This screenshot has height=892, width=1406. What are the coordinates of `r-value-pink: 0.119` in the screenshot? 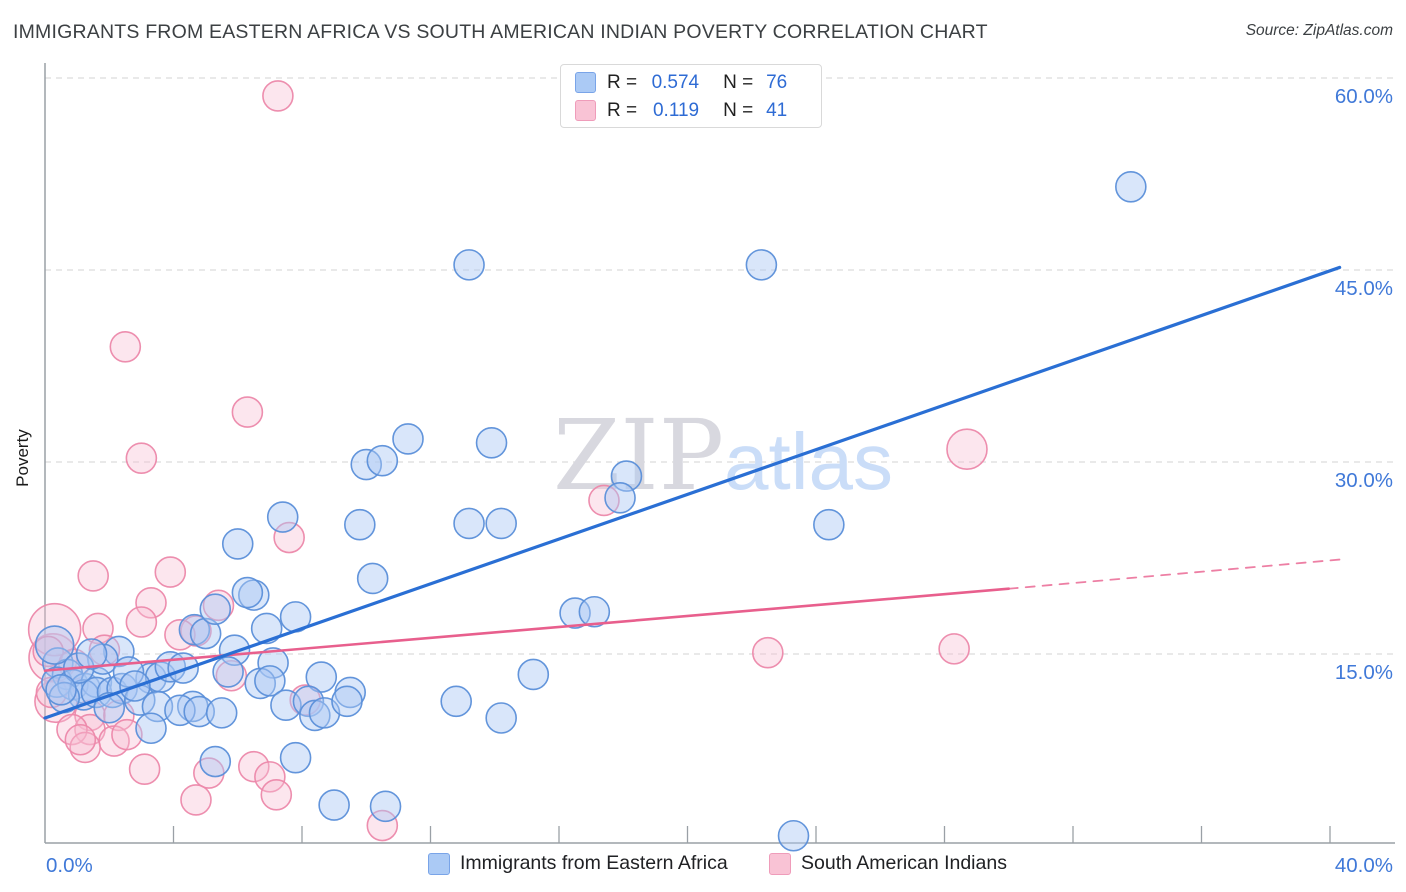 It's located at (676, 110).